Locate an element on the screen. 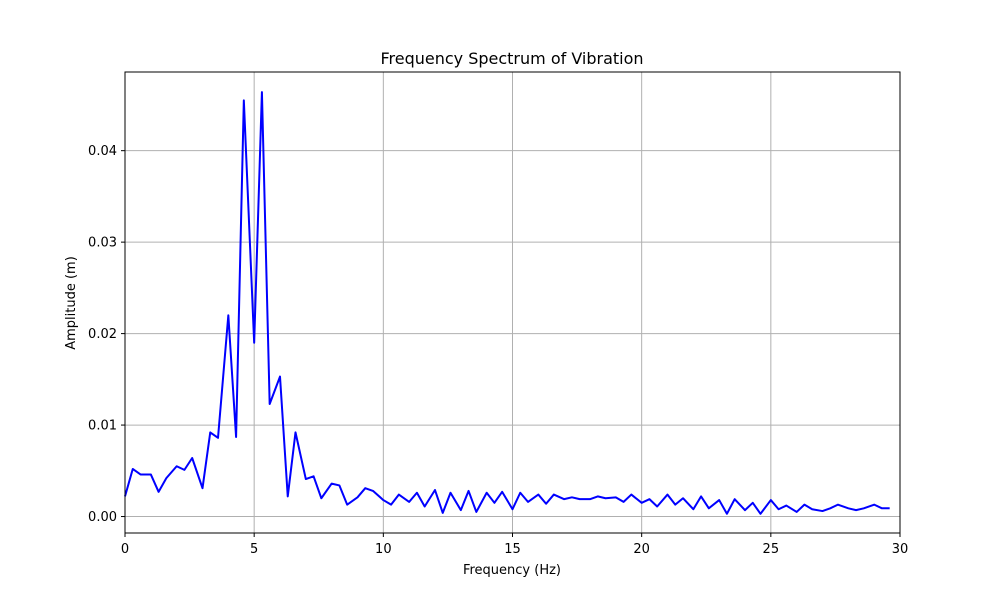 The width and height of the screenshot is (1000, 600). x-axis: 0 5 10 15 20 25 30 is located at coordinates (514, 545).